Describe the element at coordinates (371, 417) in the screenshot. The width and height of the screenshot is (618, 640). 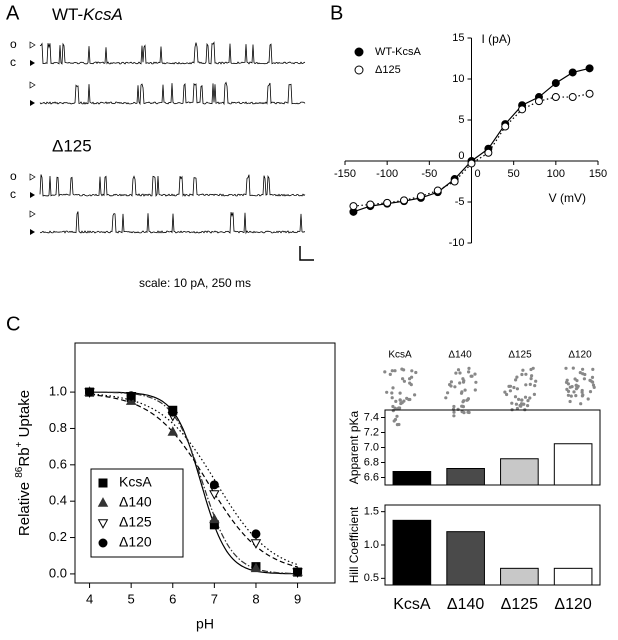
I see `y-tick-label: 7.4` at that location.